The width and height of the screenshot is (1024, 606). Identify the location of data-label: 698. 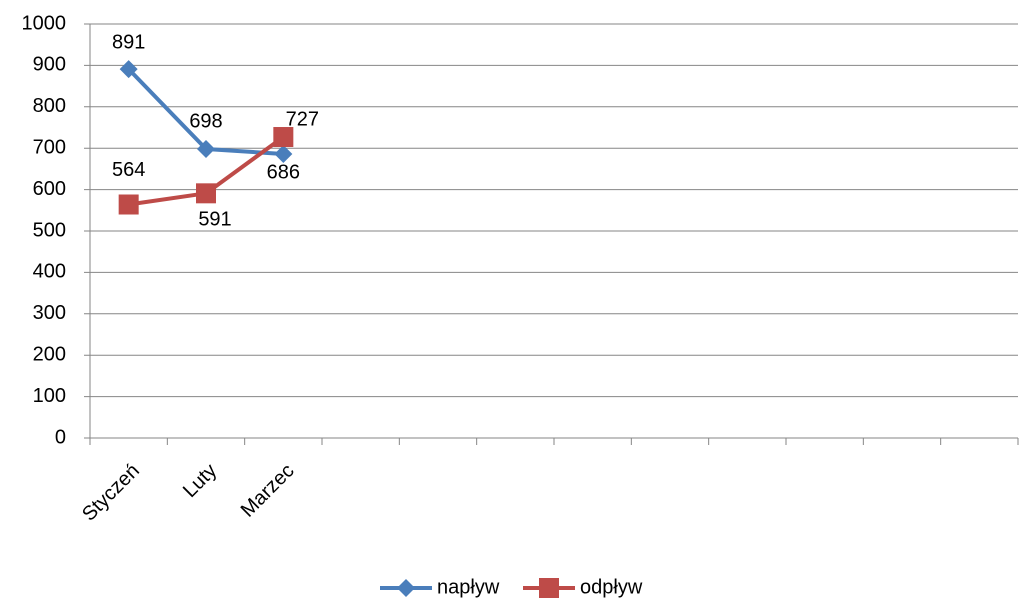
(205, 121).